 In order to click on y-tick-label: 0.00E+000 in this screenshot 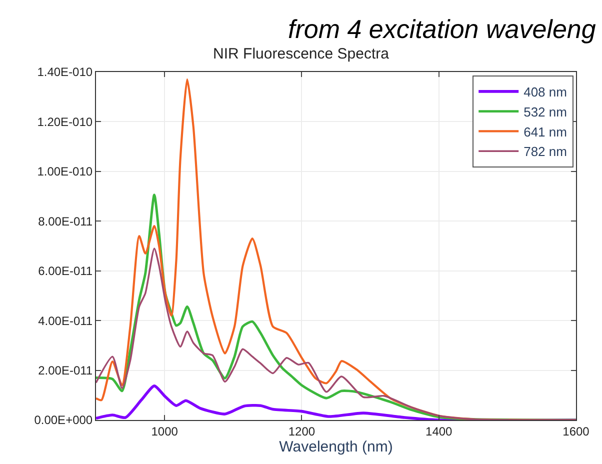, I will do `click(63, 420)`.